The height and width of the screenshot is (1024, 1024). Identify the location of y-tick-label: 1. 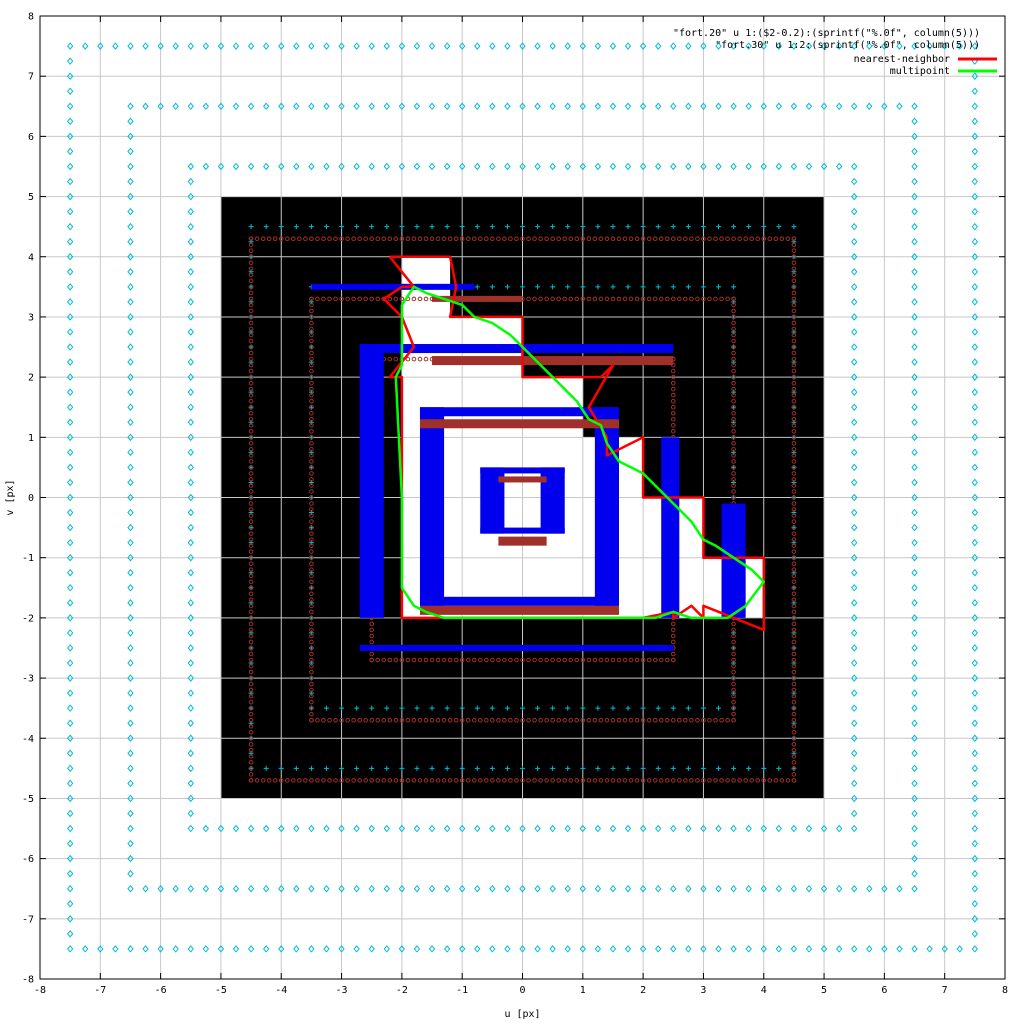
(31, 438).